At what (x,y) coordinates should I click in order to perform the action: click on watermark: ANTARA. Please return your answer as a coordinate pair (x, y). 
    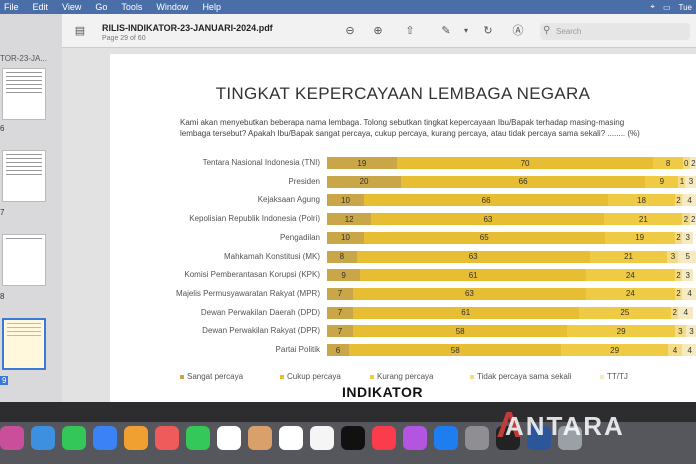
    Looking at the image, I should click on (565, 426).